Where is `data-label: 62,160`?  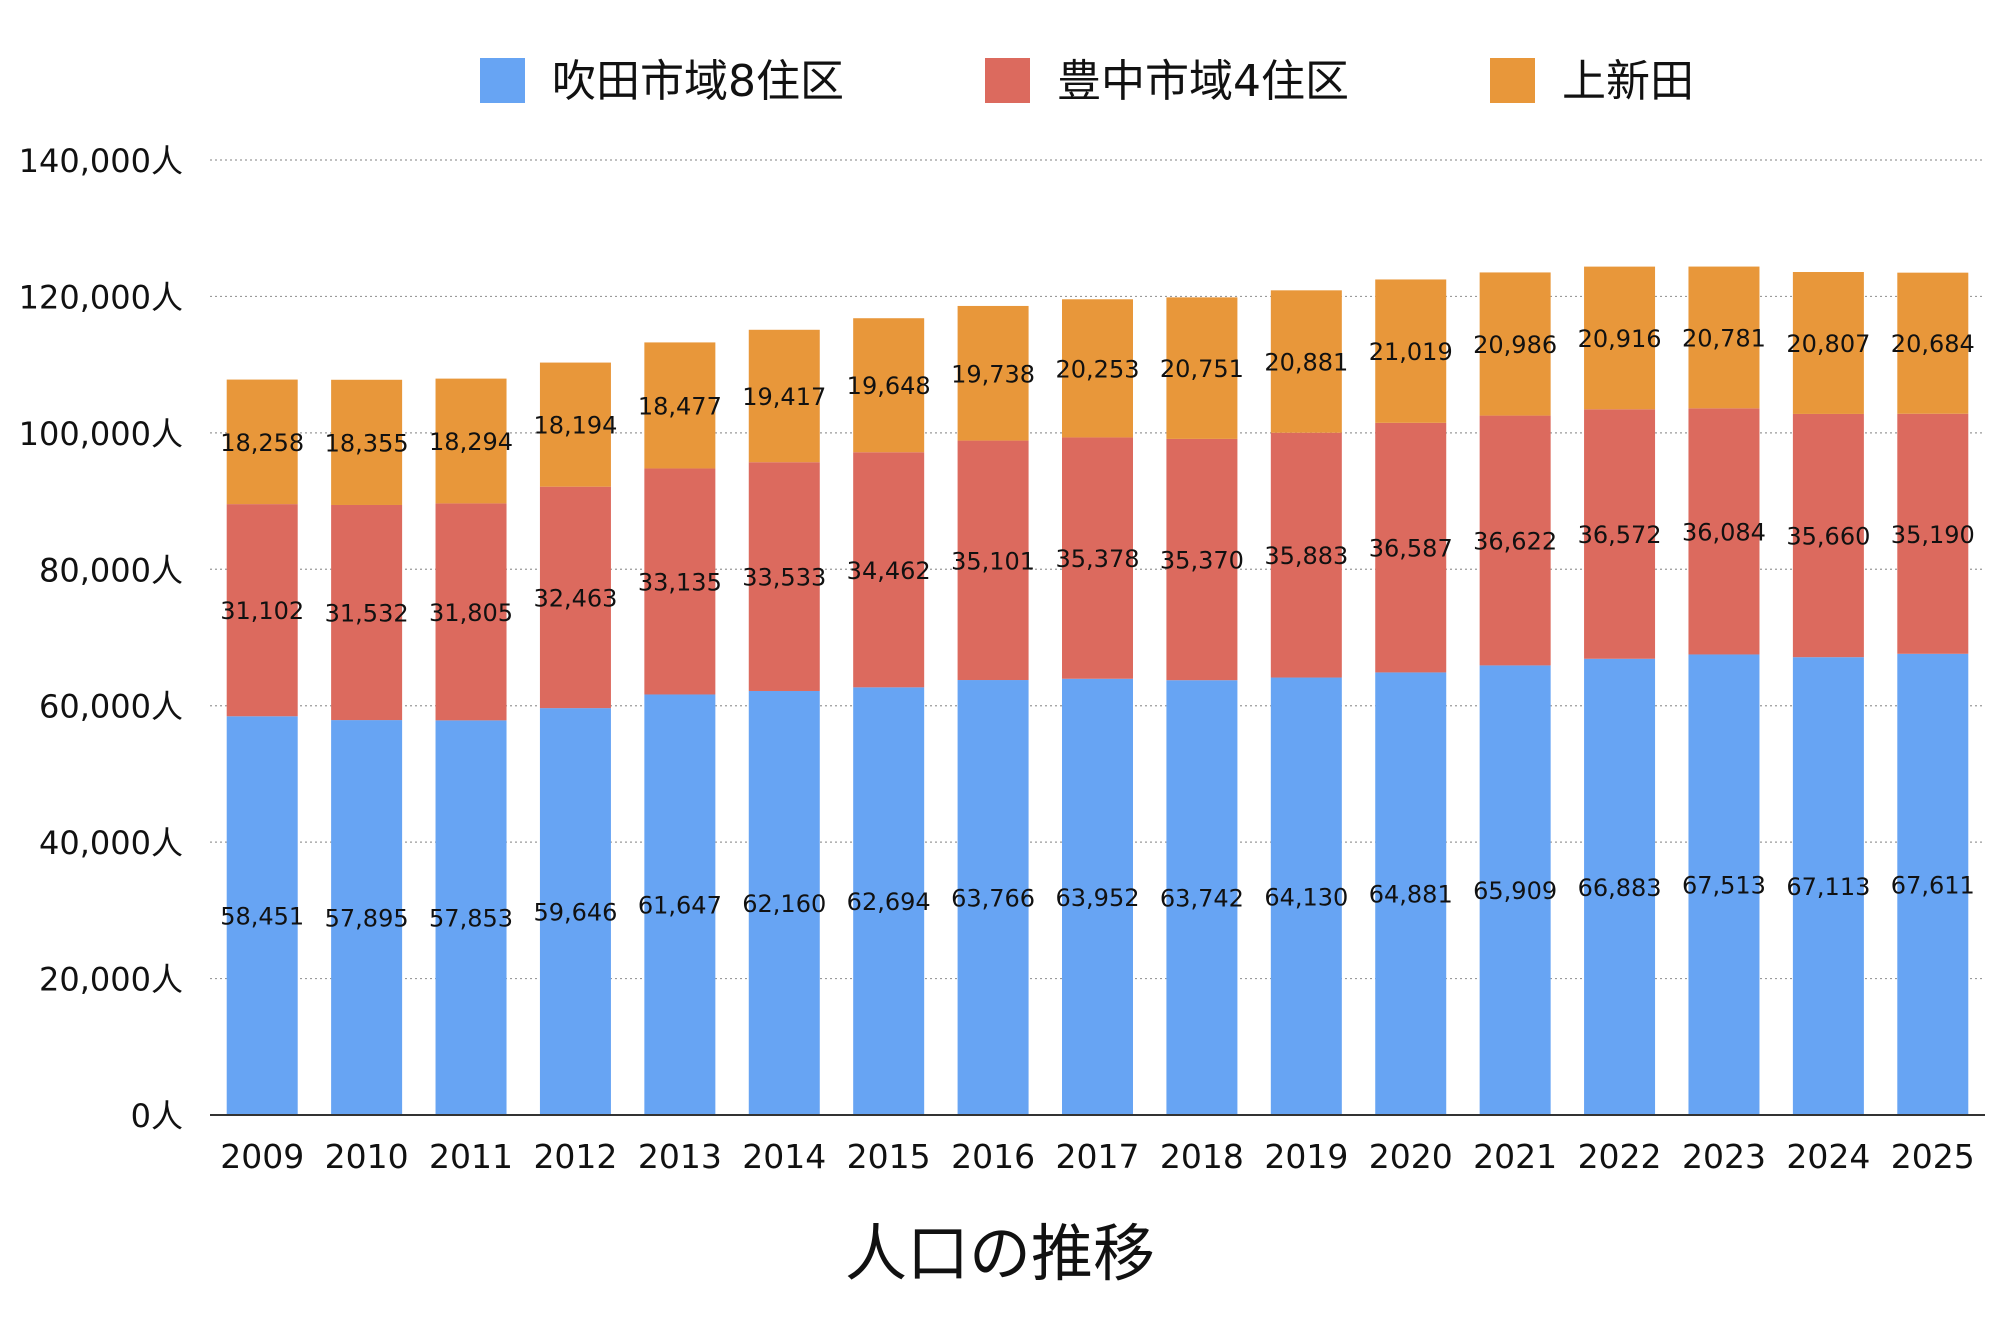
data-label: 62,160 is located at coordinates (784, 904).